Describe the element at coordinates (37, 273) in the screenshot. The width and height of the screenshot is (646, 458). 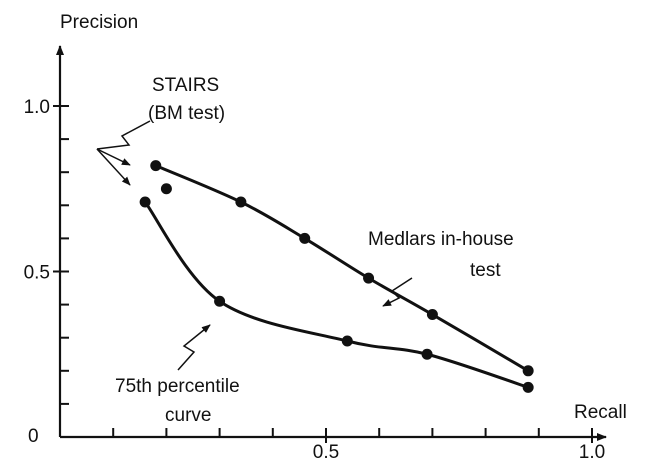
I see `y-tick-label: 0.5` at that location.